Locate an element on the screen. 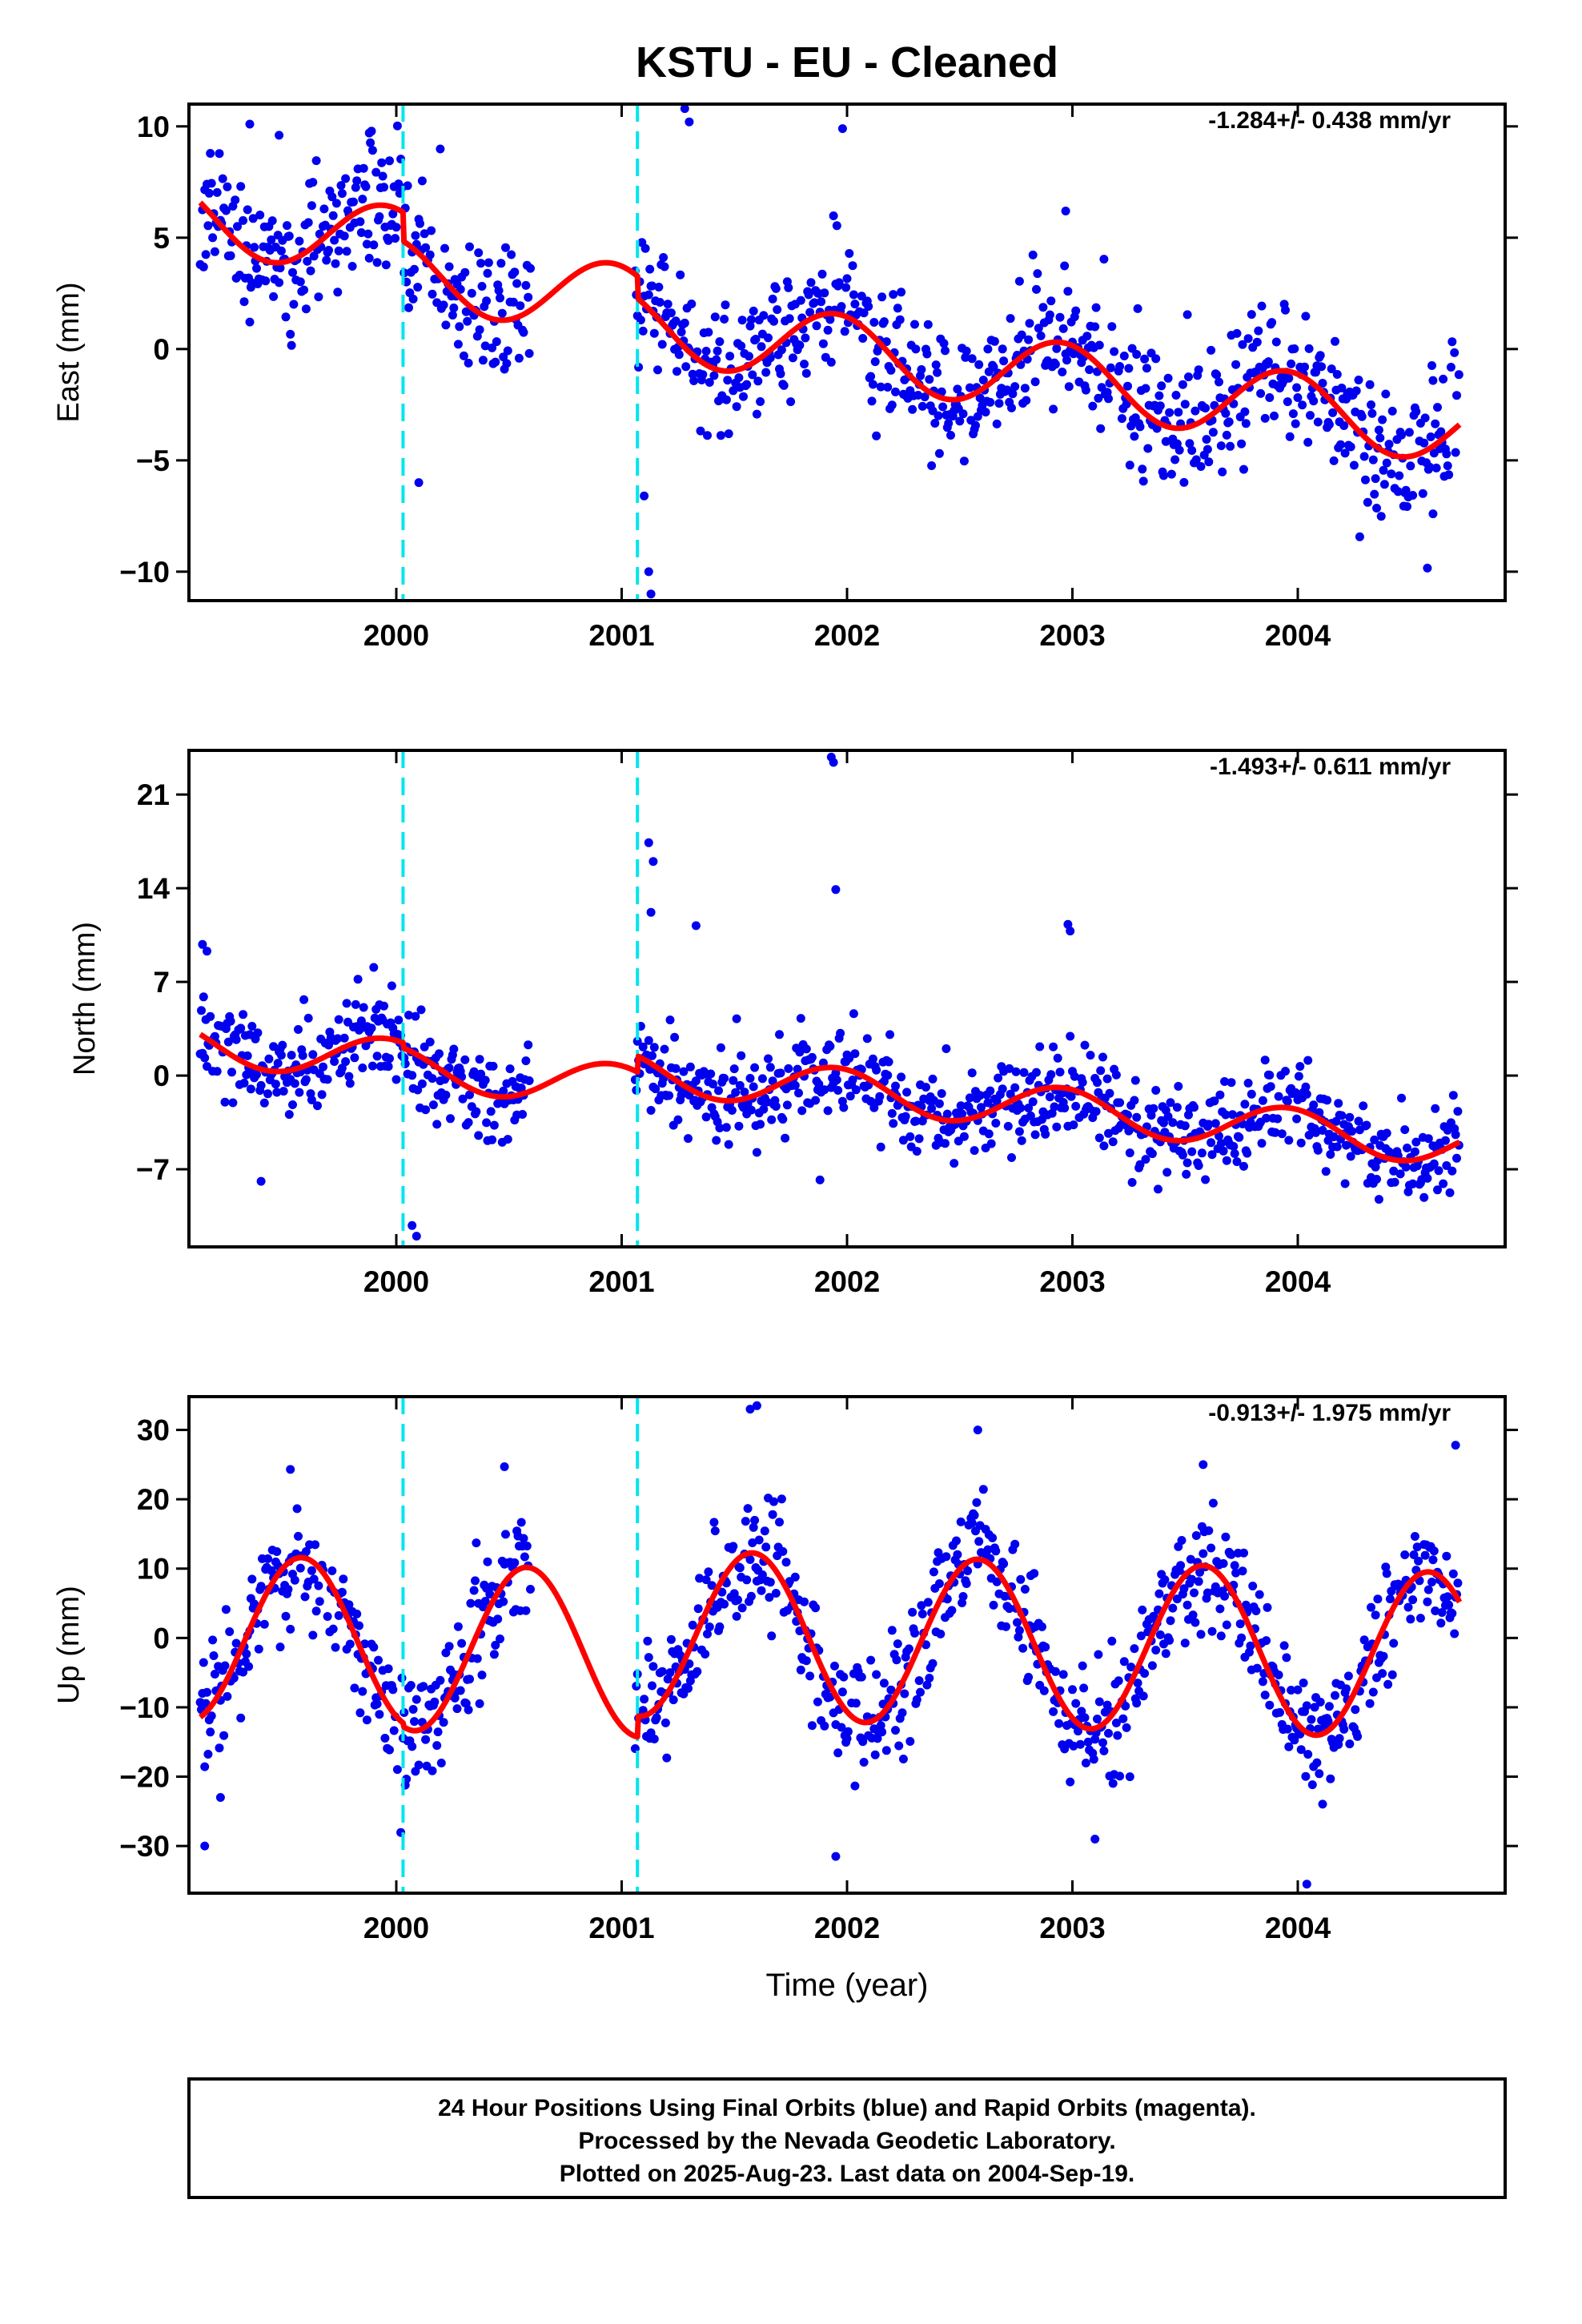 This screenshot has height=2324, width=1582. up-outlier-point is located at coordinates (750, 1409).